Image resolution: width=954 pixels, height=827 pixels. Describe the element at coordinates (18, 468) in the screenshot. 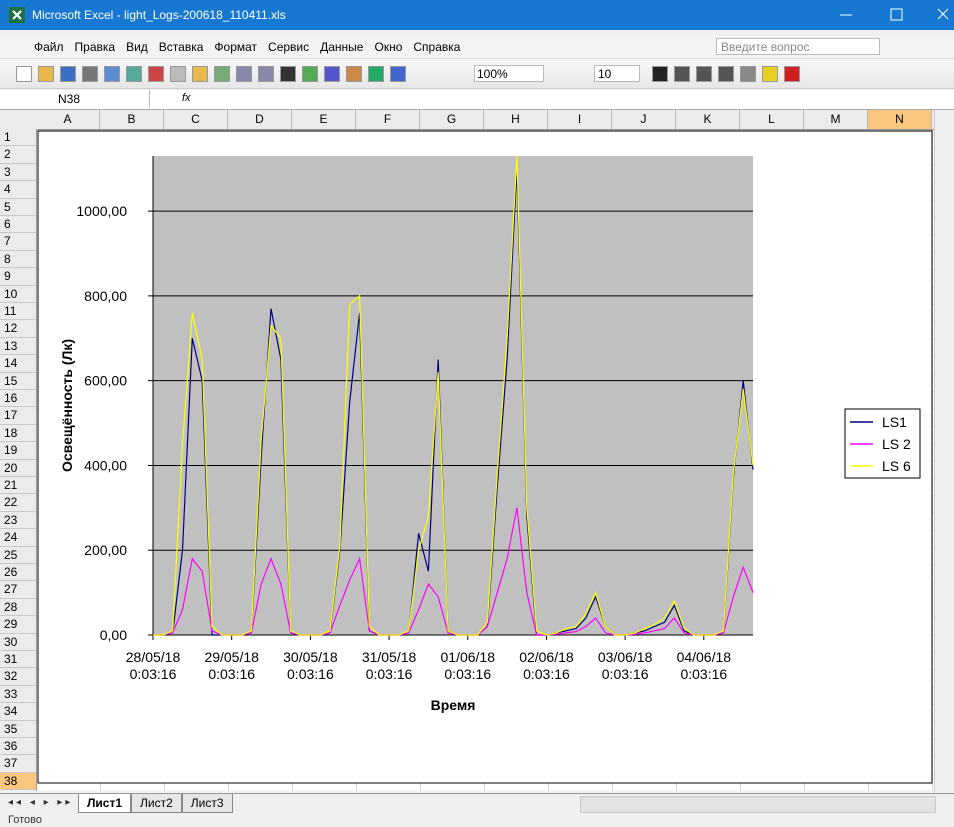

I see `row-header: 20` at that location.